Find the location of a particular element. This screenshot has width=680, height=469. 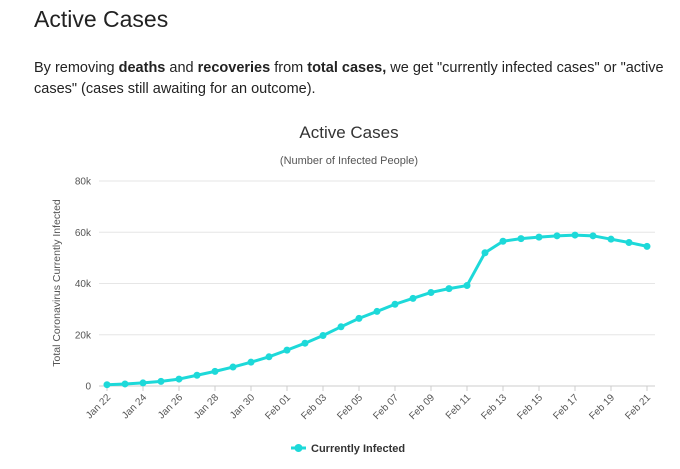

intro-bold-total-cases: total cases, is located at coordinates (347, 68).